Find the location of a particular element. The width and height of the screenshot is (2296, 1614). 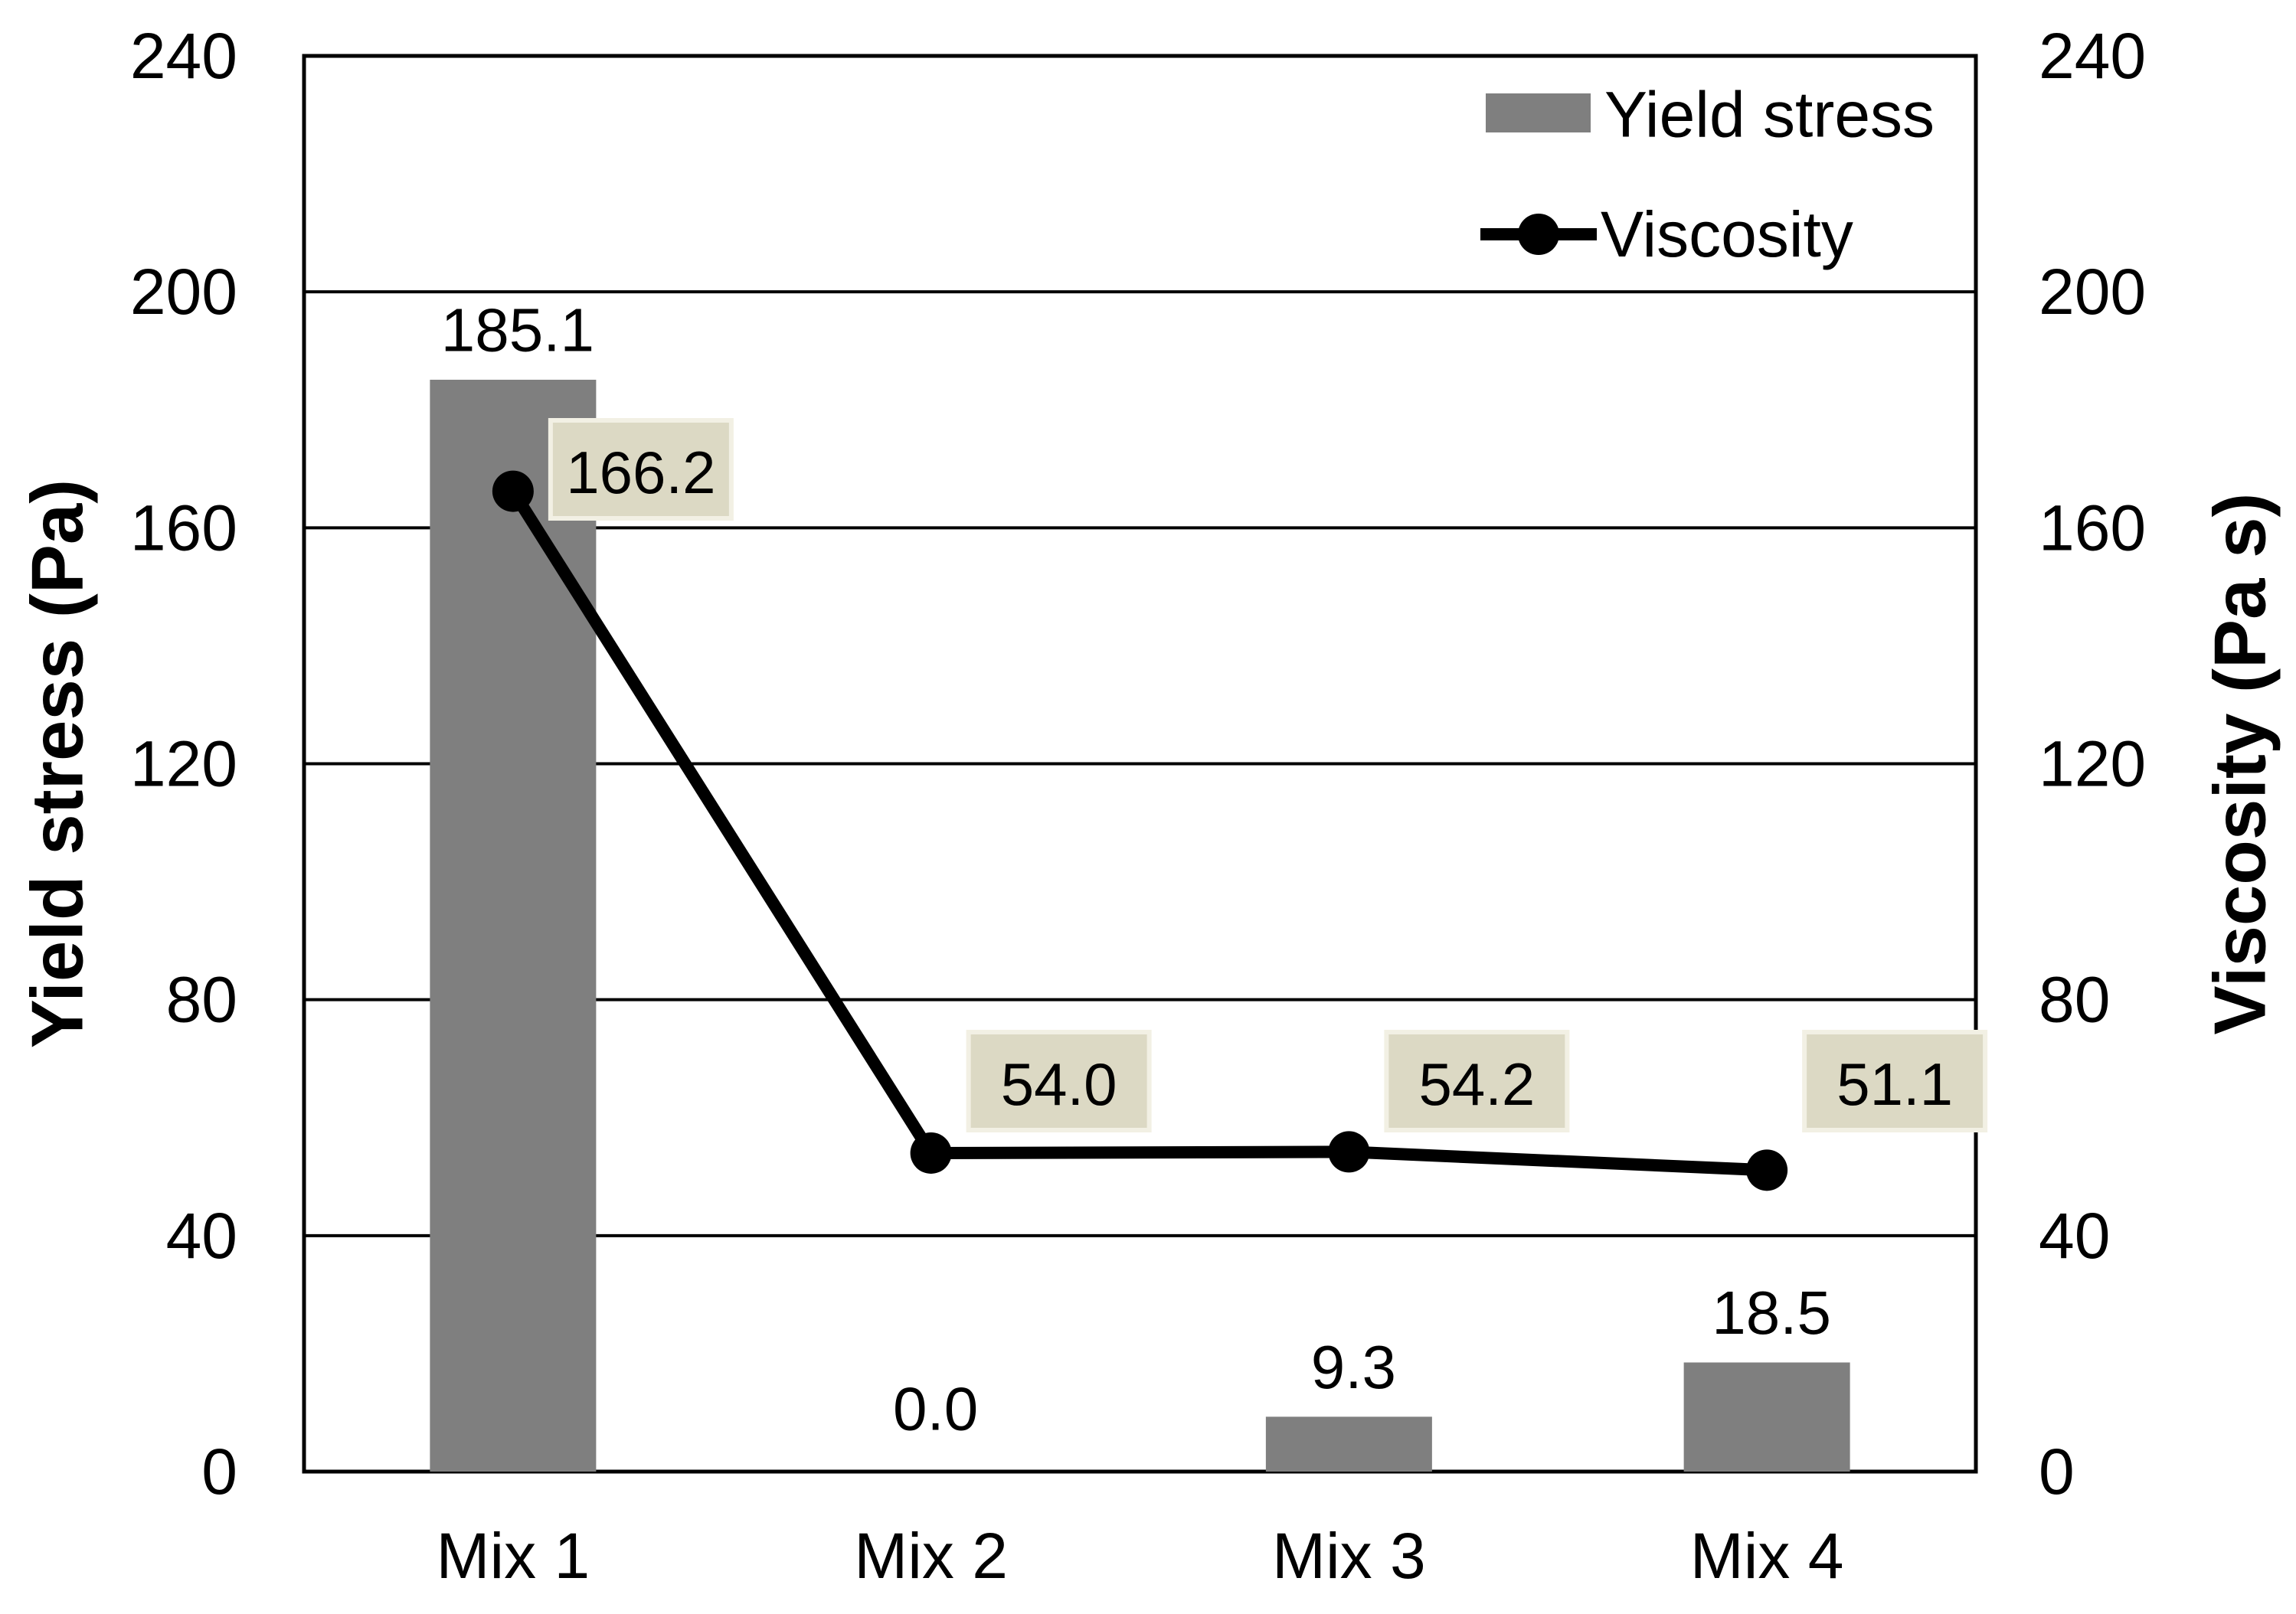

bar-label-4: 18.5 is located at coordinates (1771, 1313).